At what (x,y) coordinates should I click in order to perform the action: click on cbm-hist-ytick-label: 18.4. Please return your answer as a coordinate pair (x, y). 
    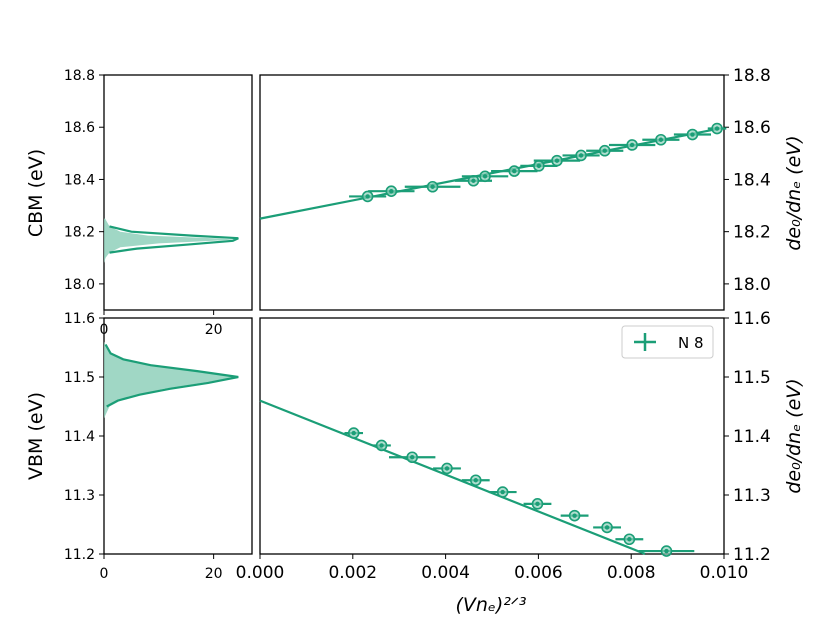
    Looking at the image, I should click on (79, 180).